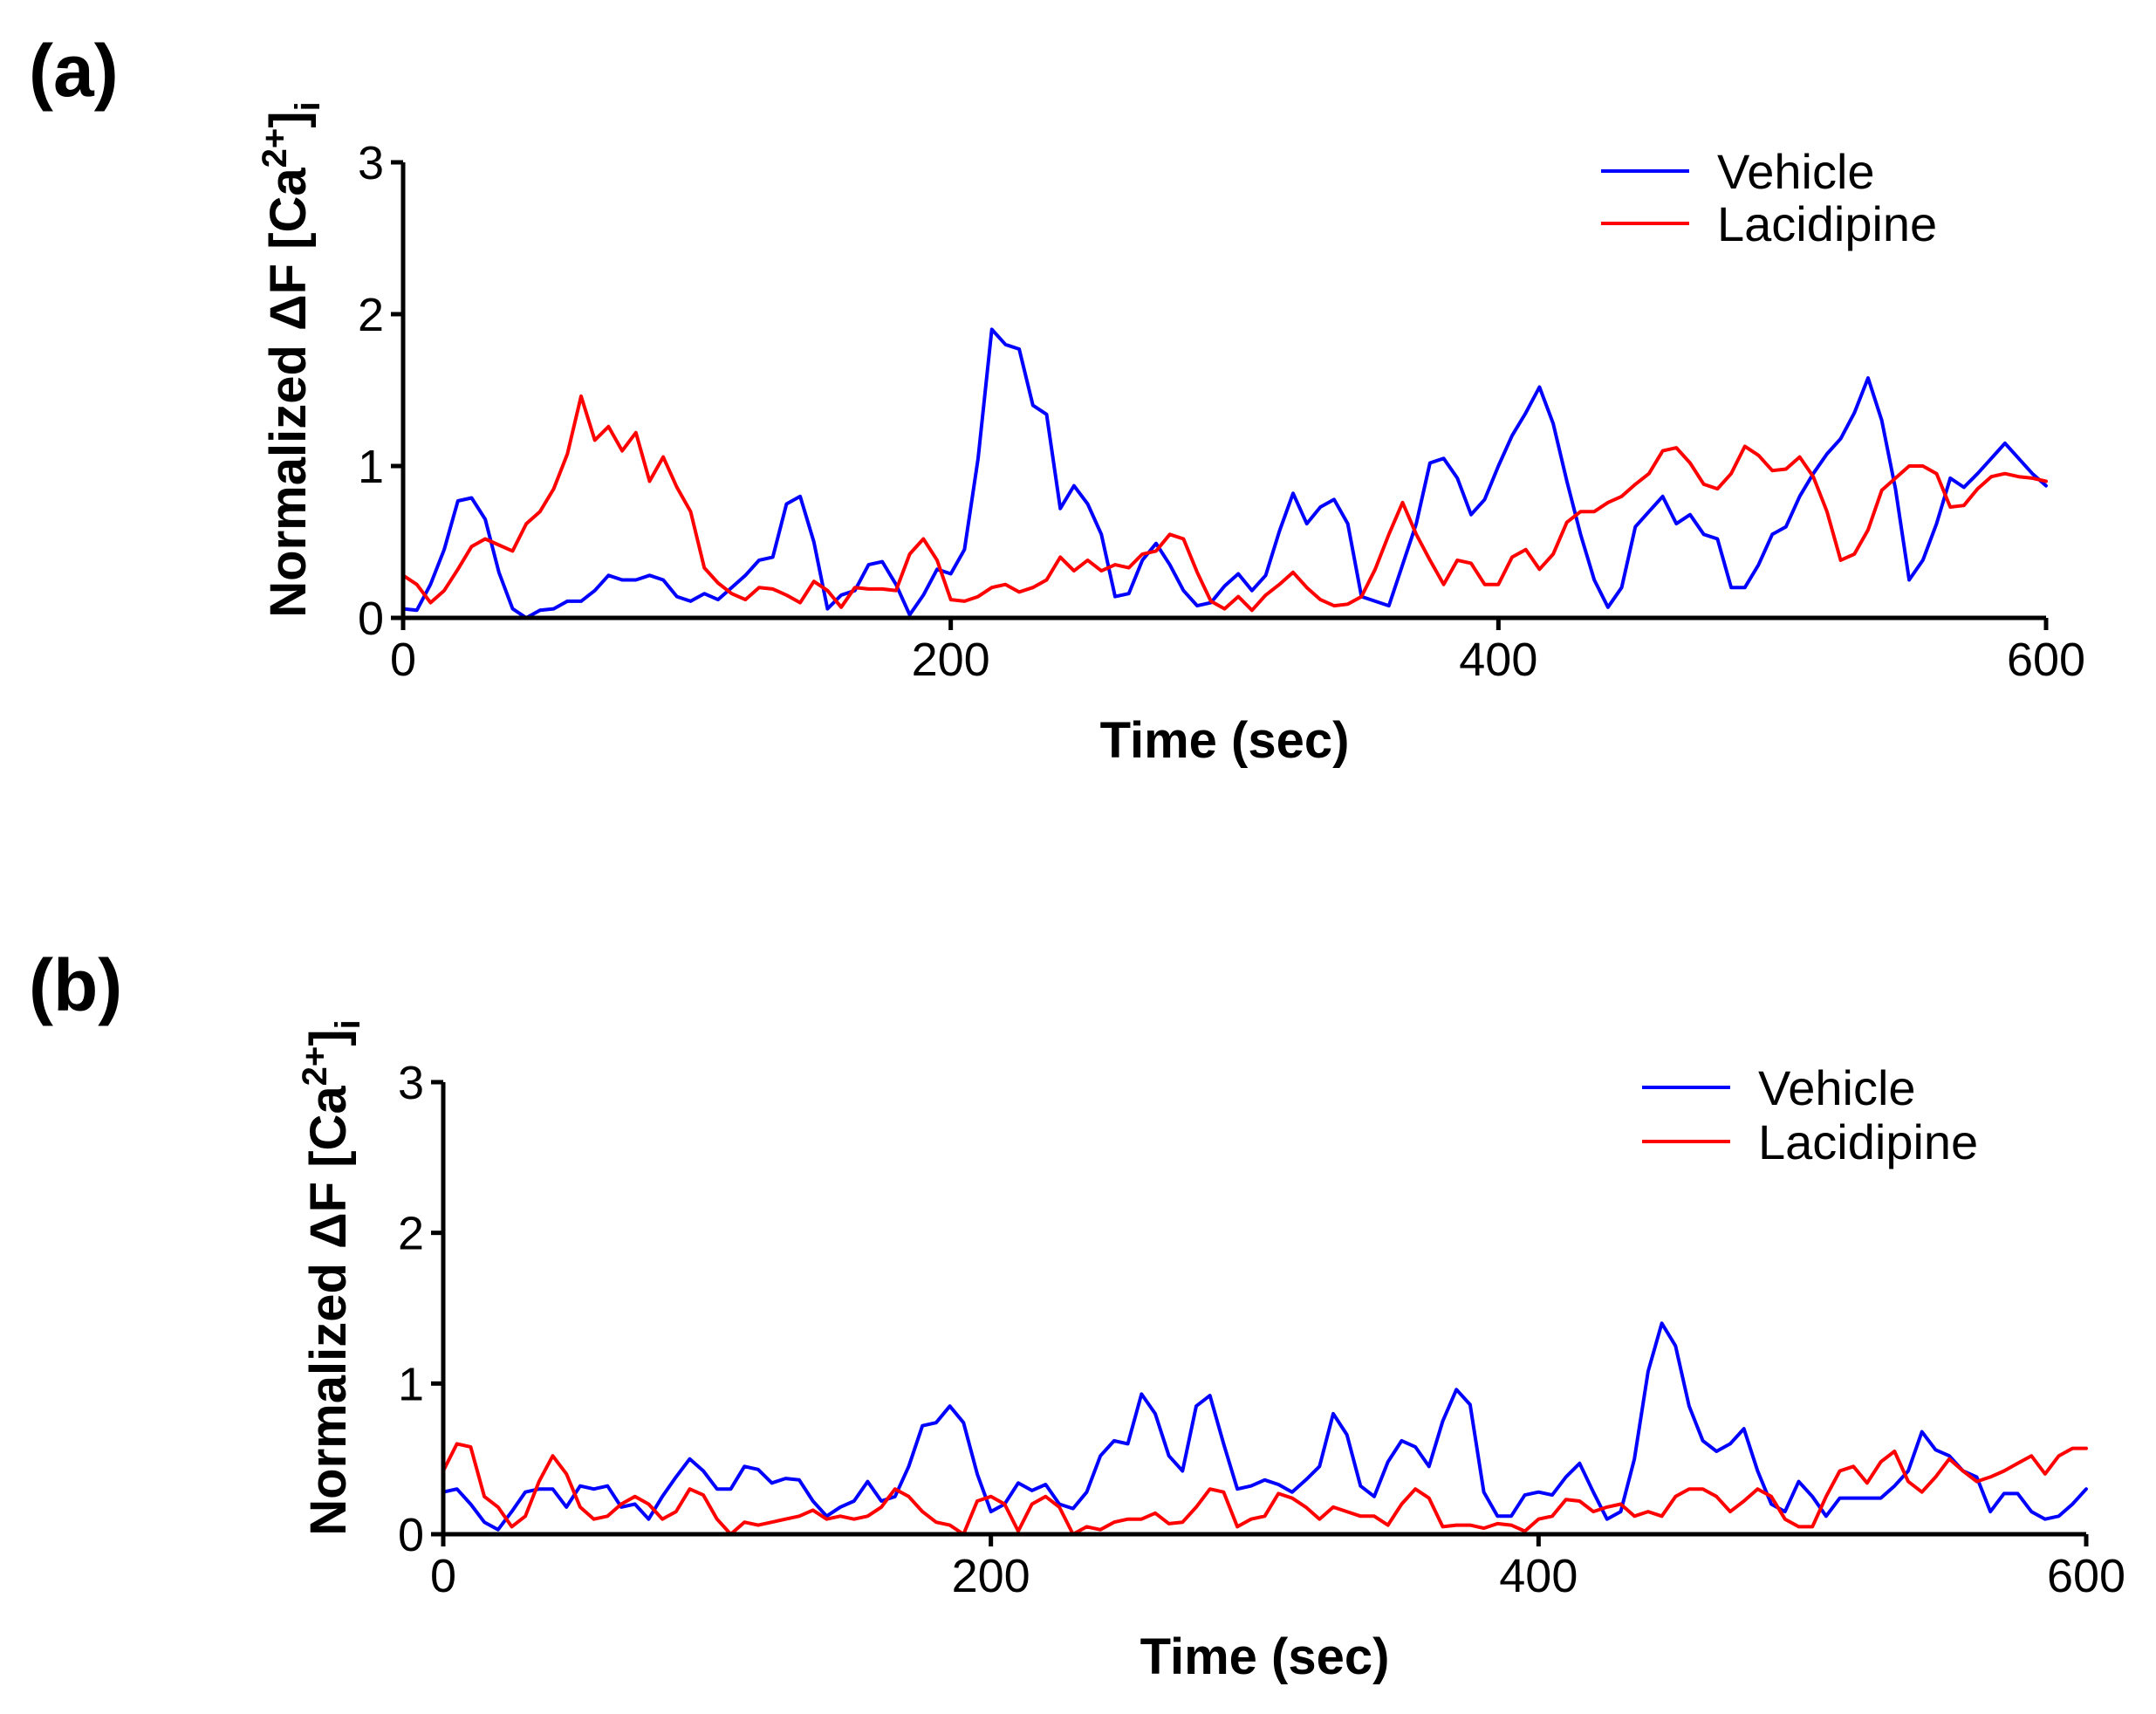 This screenshot has width=2156, height=1714. I want to click on panel-label: (b), so click(75, 985).